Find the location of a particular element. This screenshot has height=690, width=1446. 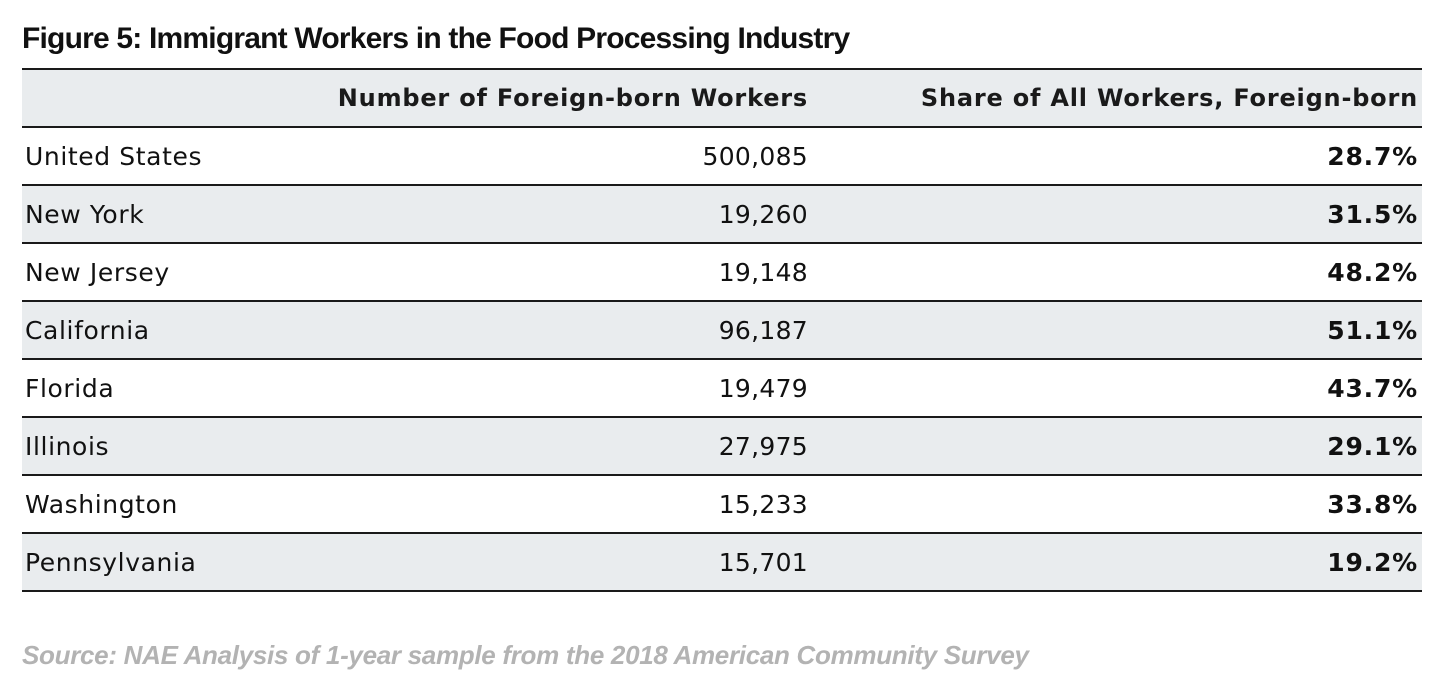

share-cell: 19.2% is located at coordinates (1372, 562).